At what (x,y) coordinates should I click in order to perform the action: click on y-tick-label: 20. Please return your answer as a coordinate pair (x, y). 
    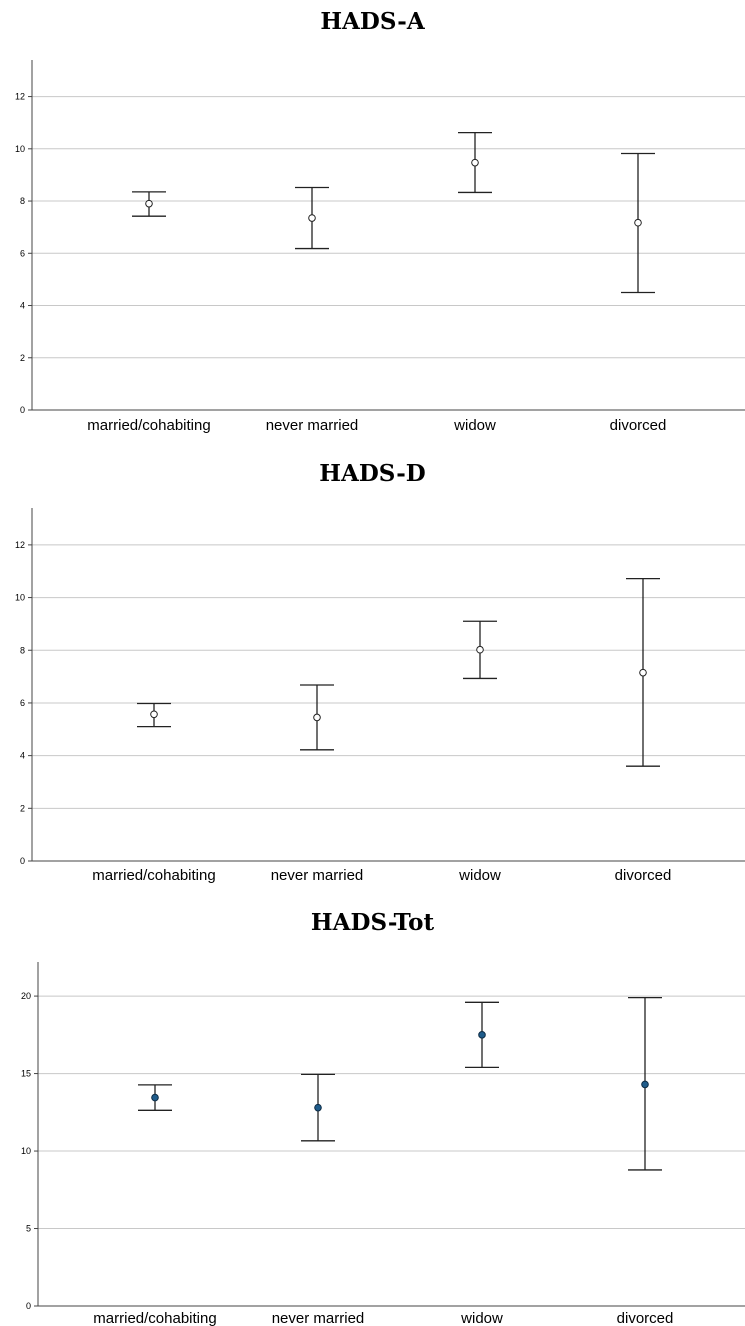
    Looking at the image, I should click on (26, 996).